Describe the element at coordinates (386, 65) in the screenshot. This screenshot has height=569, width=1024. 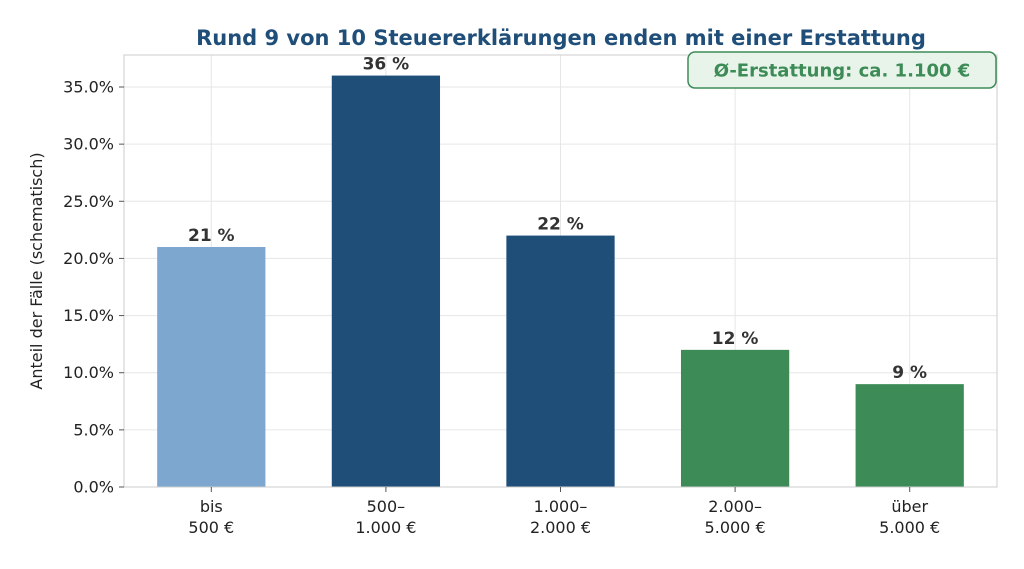
I see `bar-data-label: 36 %` at that location.